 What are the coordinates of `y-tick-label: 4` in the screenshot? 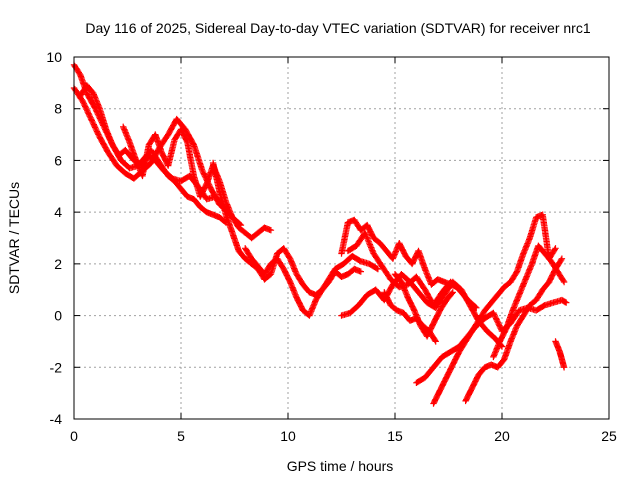 It's located at (58, 212).